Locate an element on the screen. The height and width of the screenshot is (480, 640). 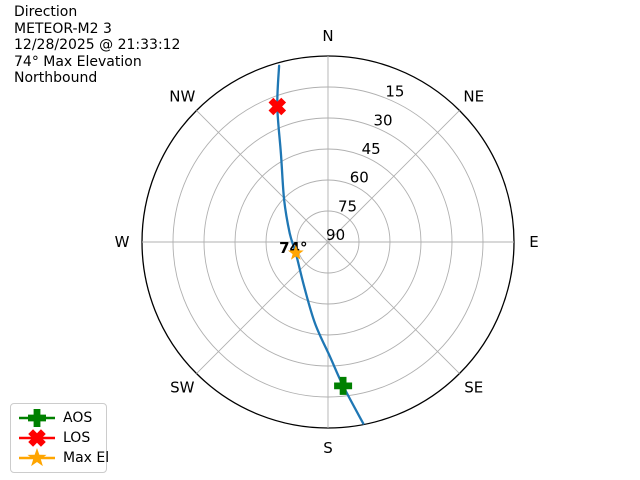
max-el-legend-glyph is located at coordinates (37, 457).